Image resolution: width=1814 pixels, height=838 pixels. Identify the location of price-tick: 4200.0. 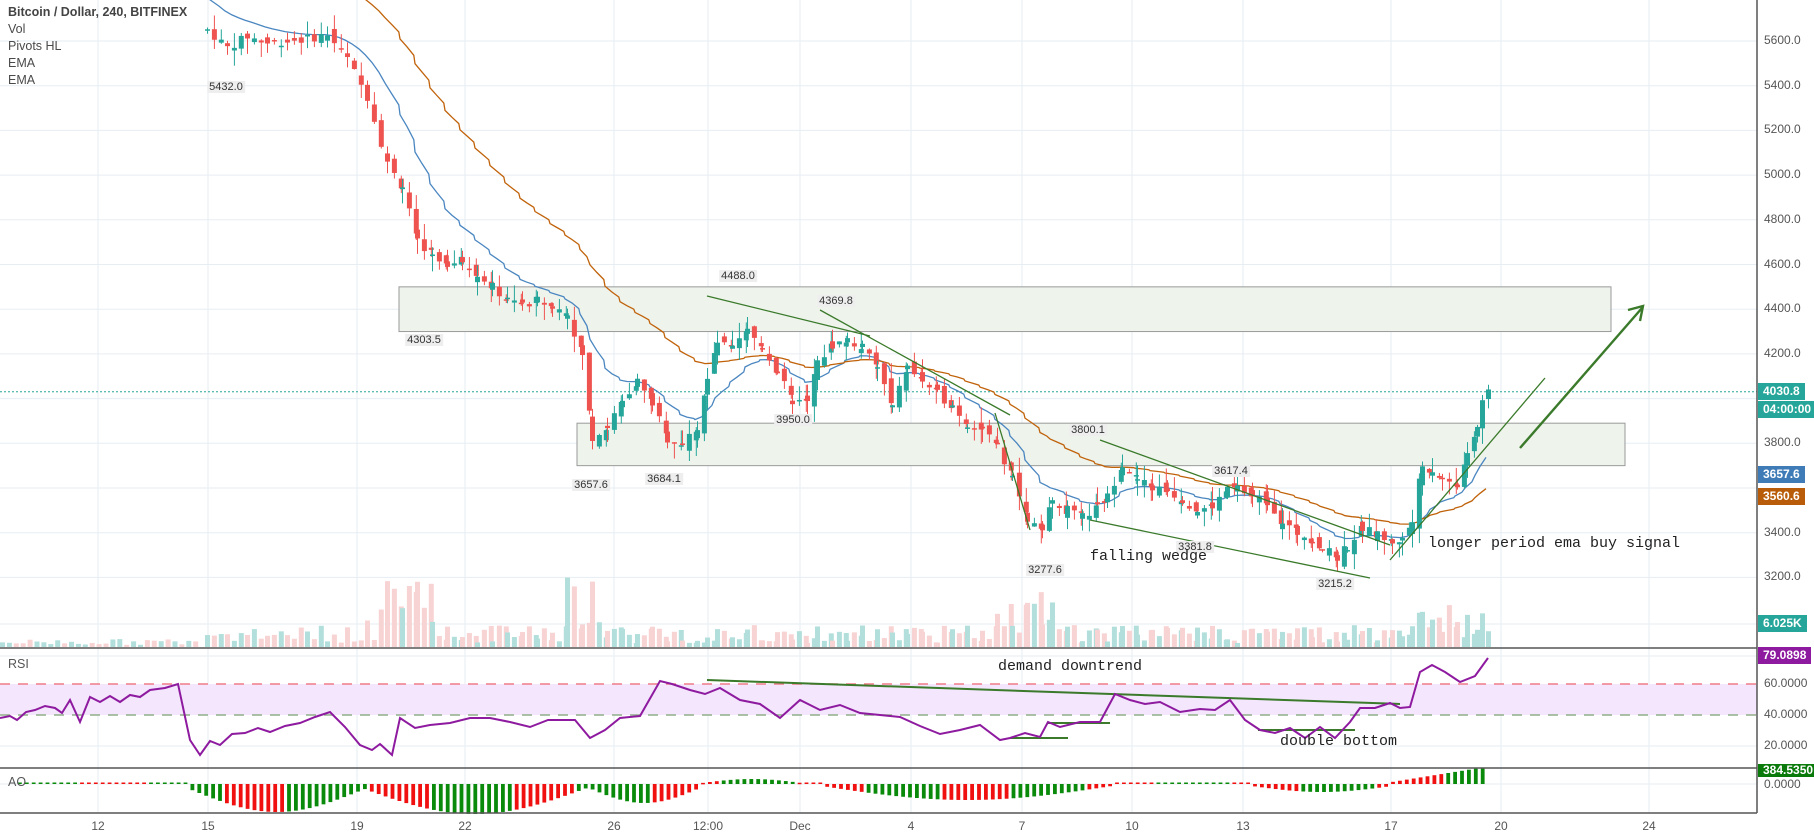
(1782, 352).